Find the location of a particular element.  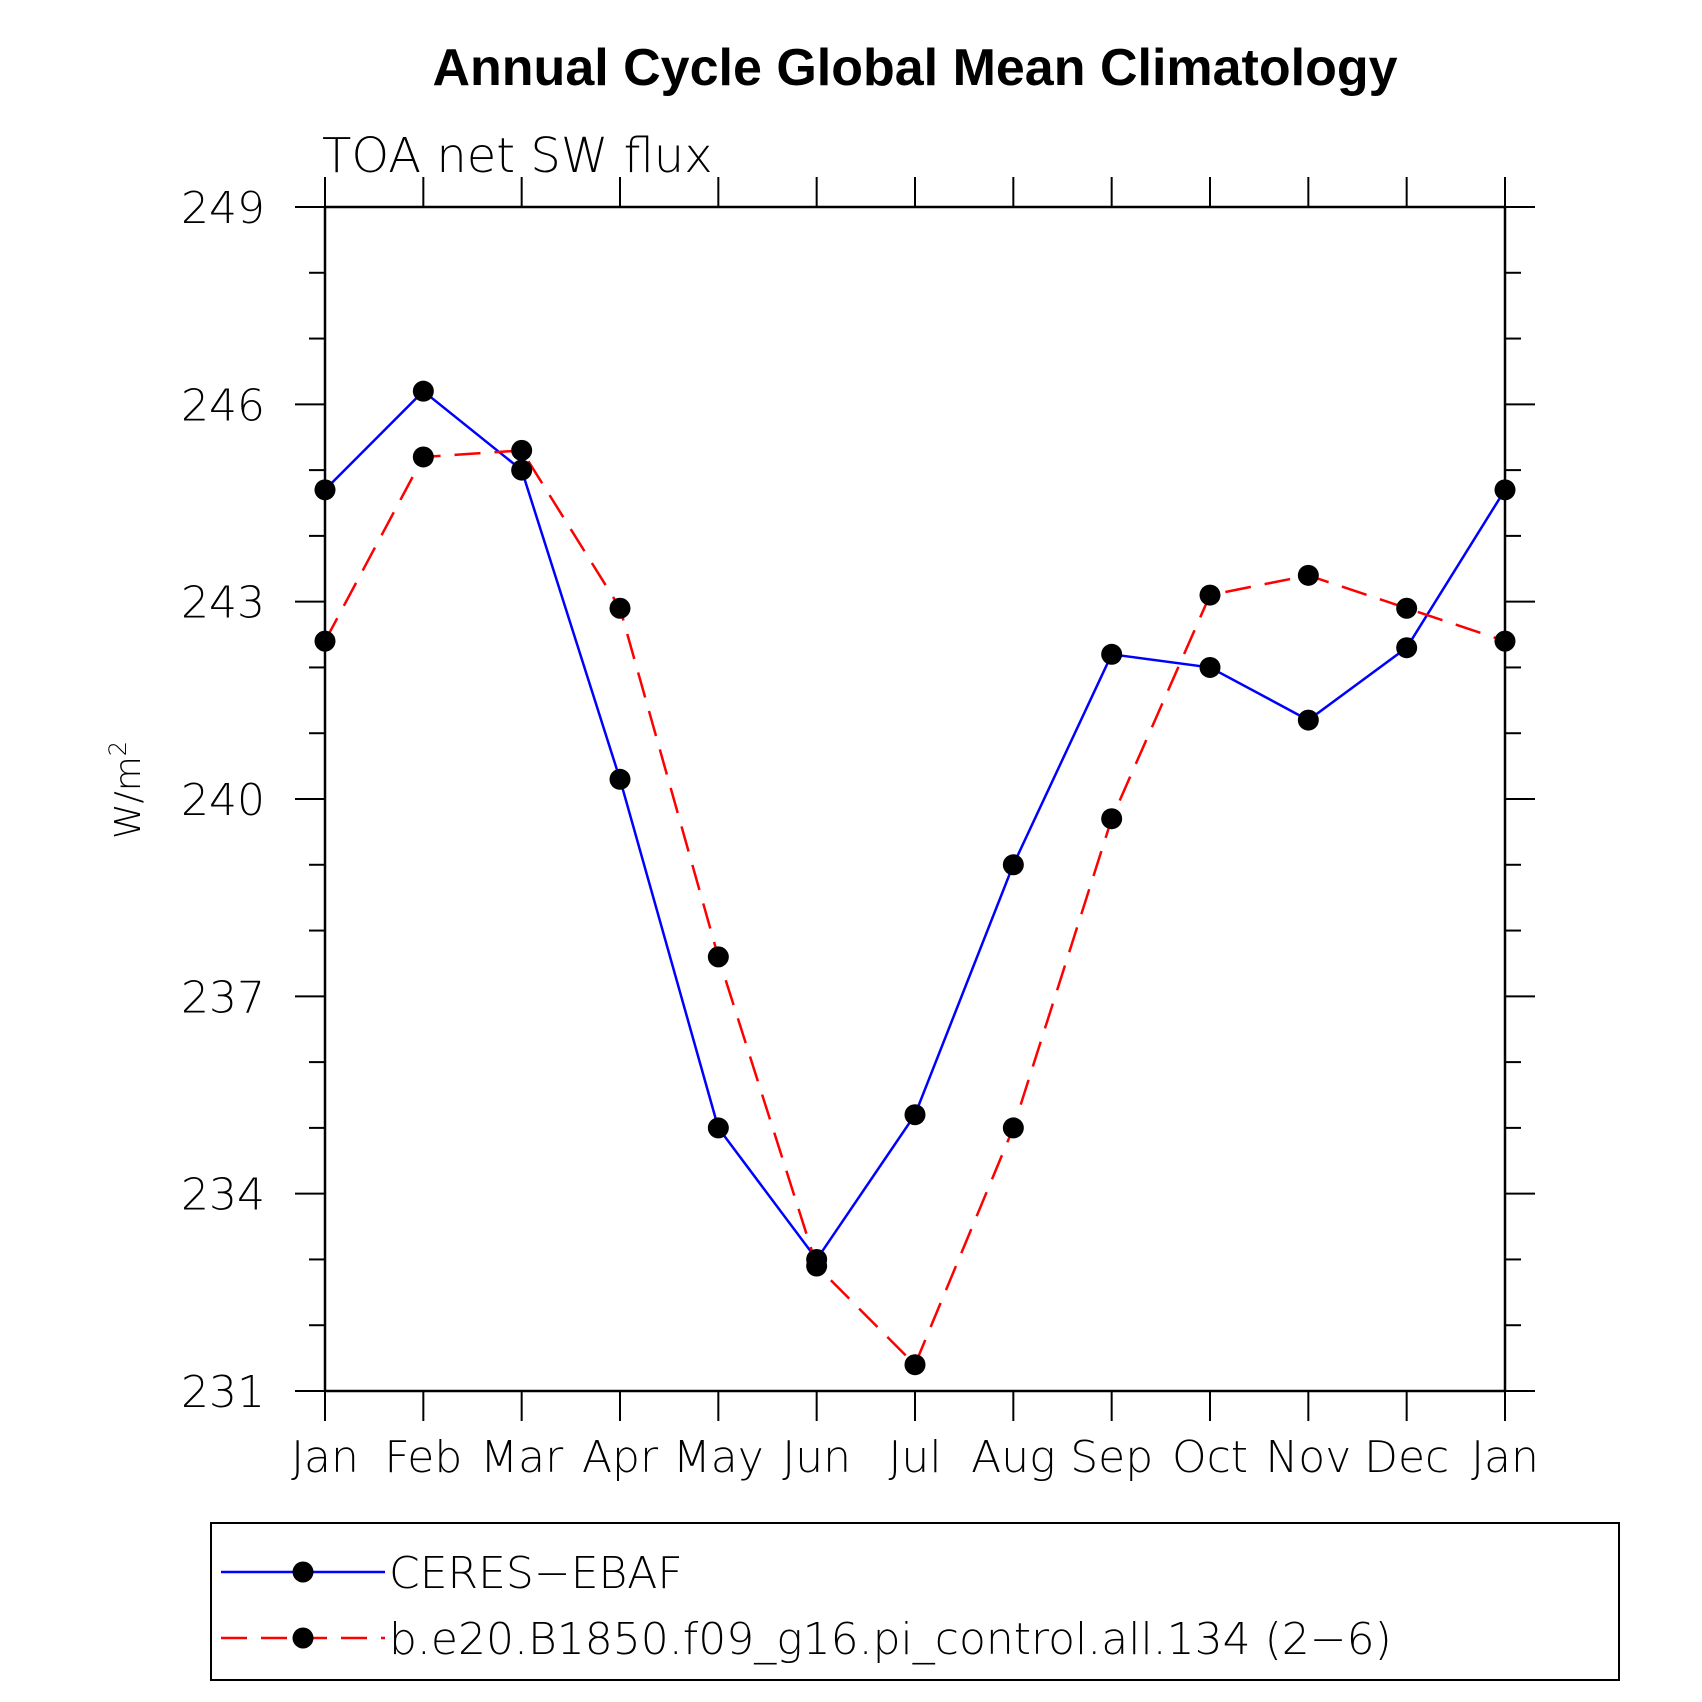

y-tick-label: 231 is located at coordinates (223, 1392).